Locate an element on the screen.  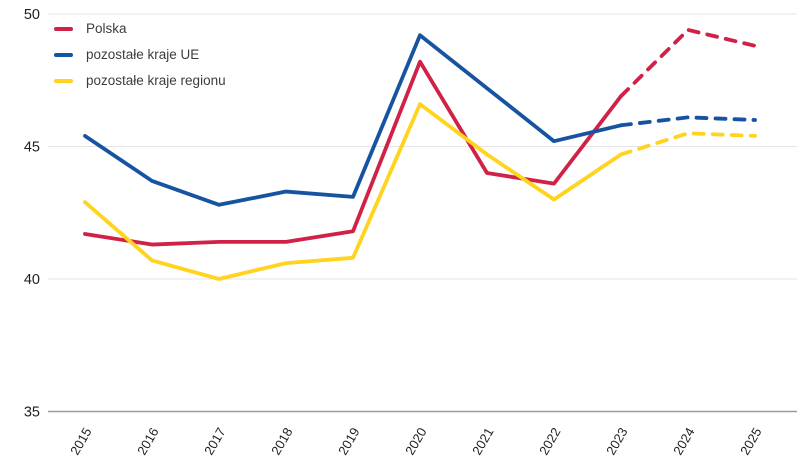
x-tick-2015: 2015 is located at coordinates (80, 441).